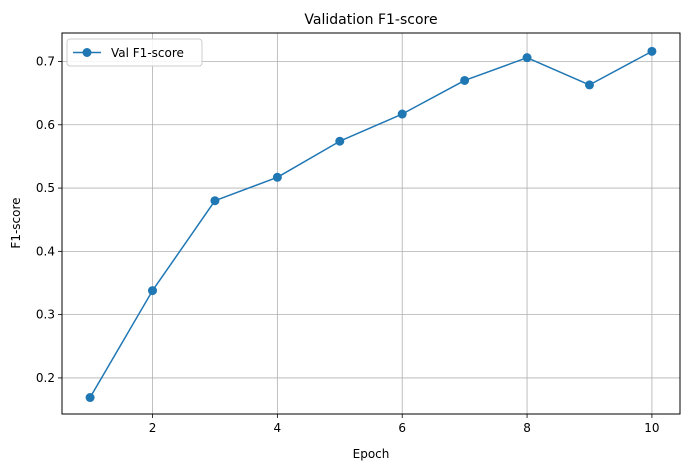  Describe the element at coordinates (45, 61) in the screenshot. I see `y-tick-label: 0.7` at that location.